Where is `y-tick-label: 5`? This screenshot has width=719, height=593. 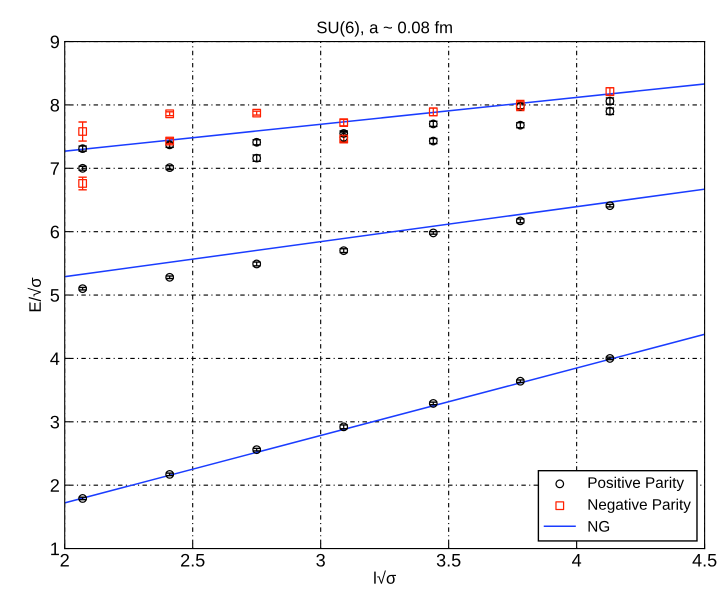
y-tick-label: 5 is located at coordinates (55, 295).